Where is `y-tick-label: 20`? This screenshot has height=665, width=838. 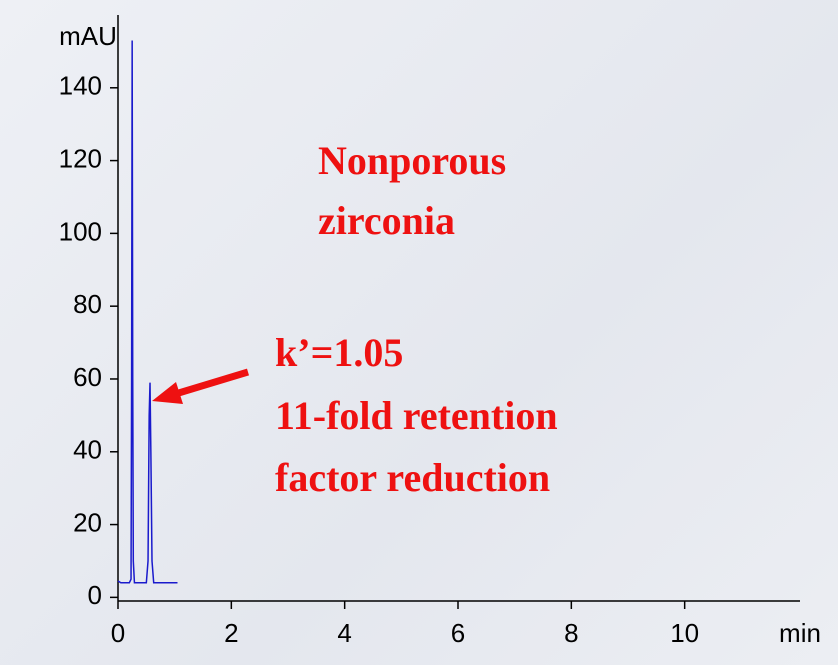
y-tick-label: 20 is located at coordinates (87, 522).